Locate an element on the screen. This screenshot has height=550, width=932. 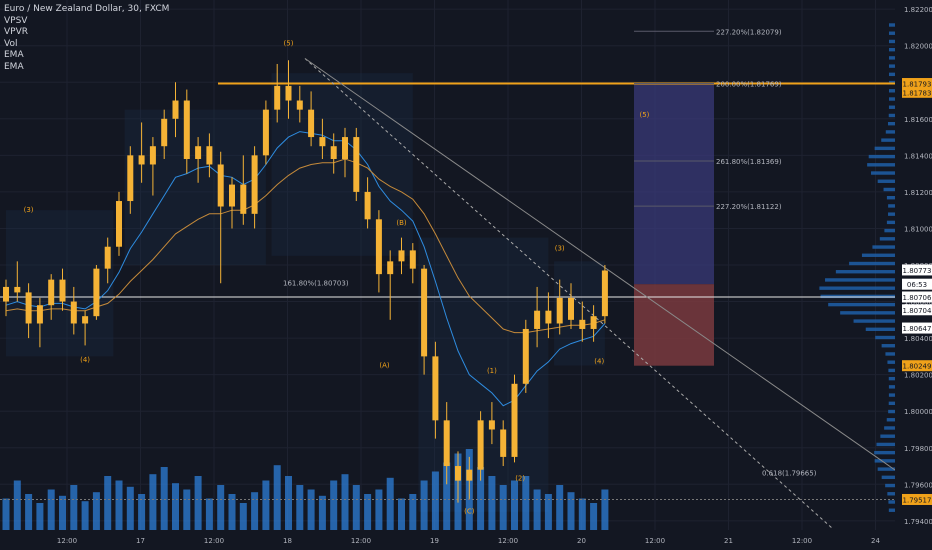
time-tick-label: 20 is located at coordinates (581, 541).